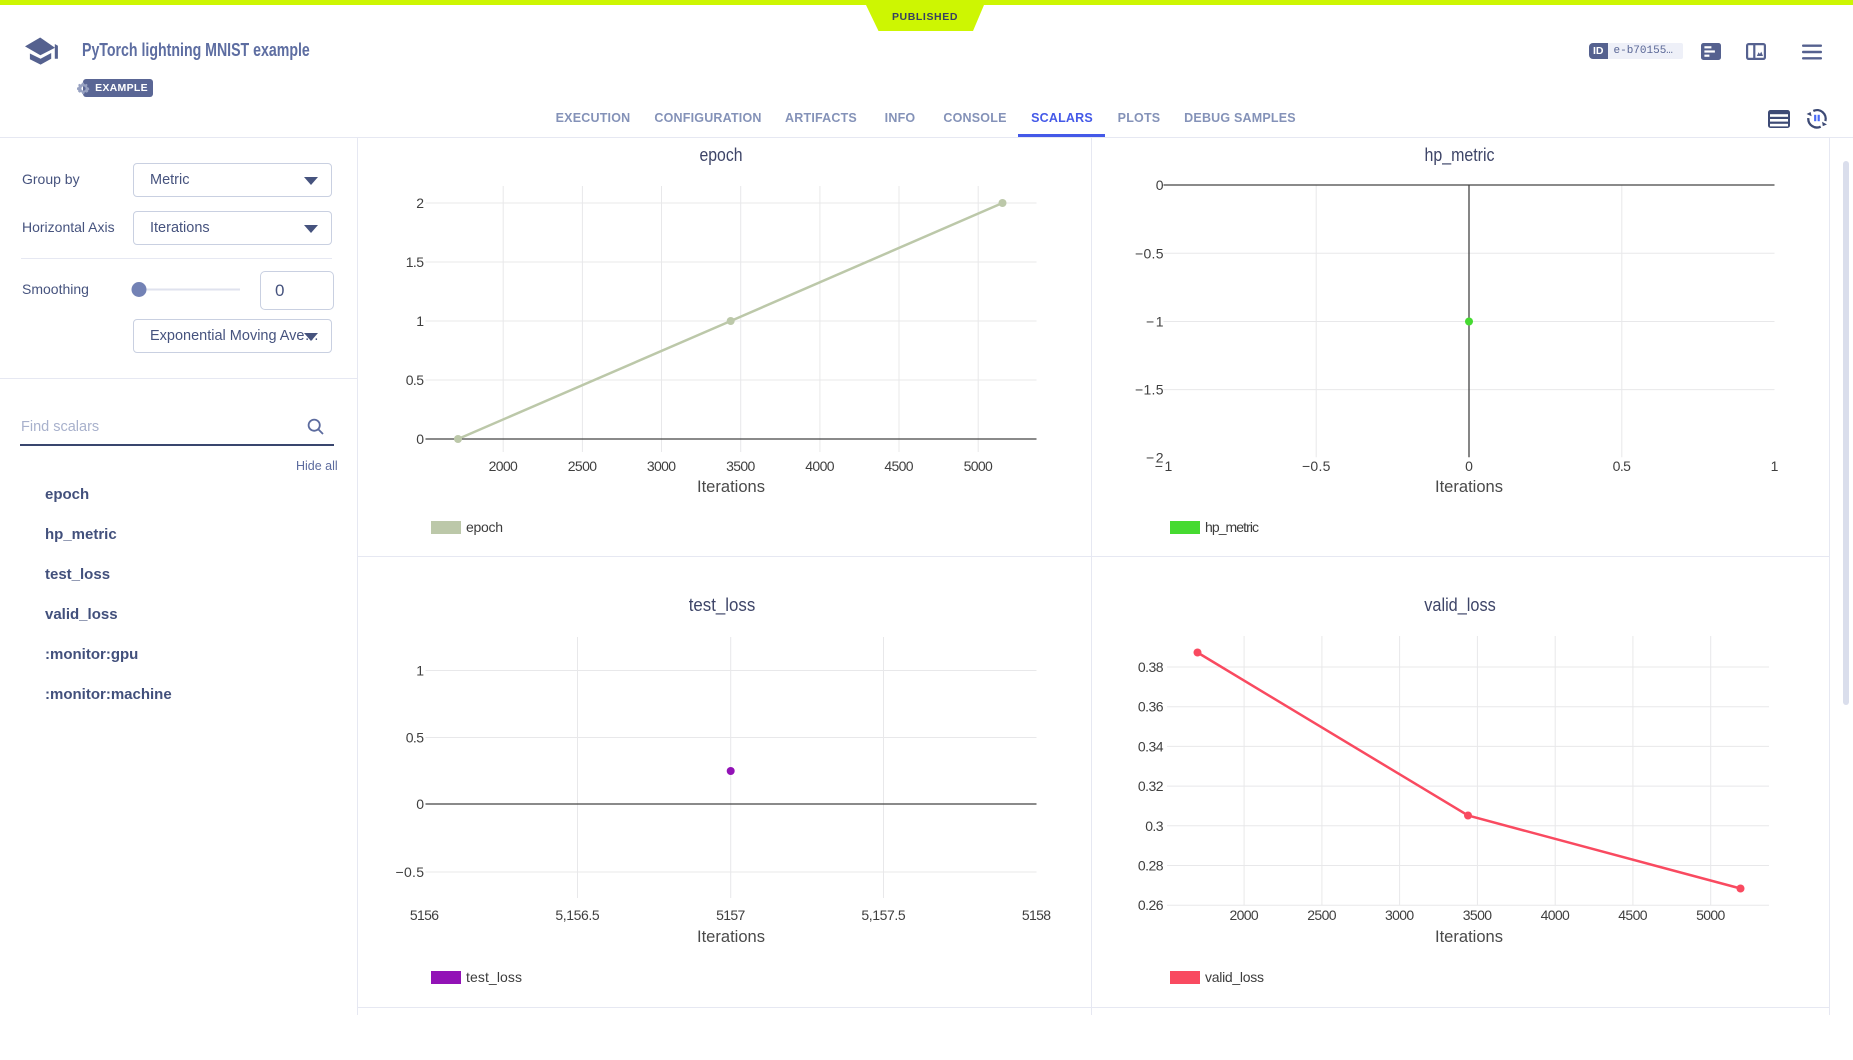  Describe the element at coordinates (1151, 746) in the screenshot. I see `svg-text: 0.34` at that location.